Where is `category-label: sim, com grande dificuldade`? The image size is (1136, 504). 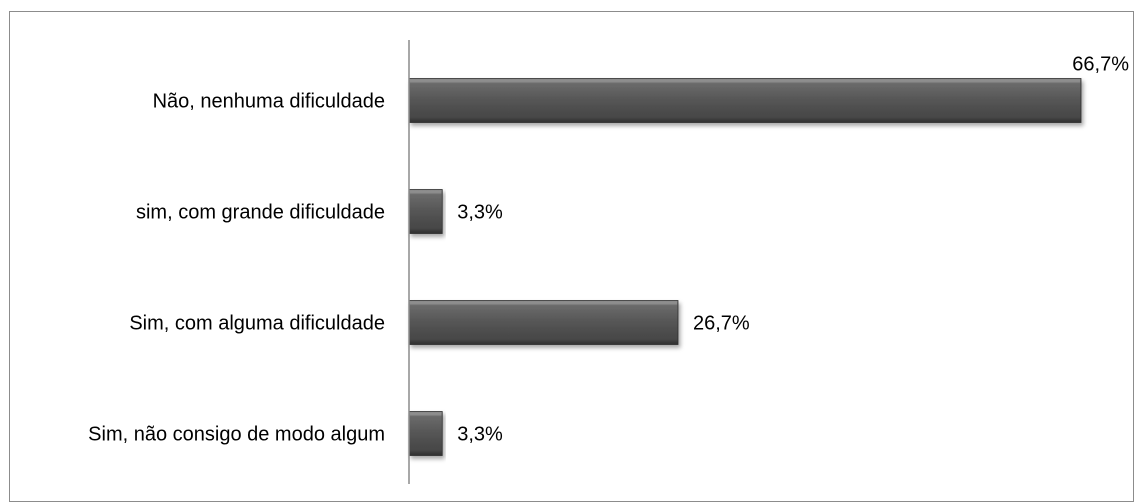 category-label: sim, com grande dificuldade is located at coordinates (260, 213).